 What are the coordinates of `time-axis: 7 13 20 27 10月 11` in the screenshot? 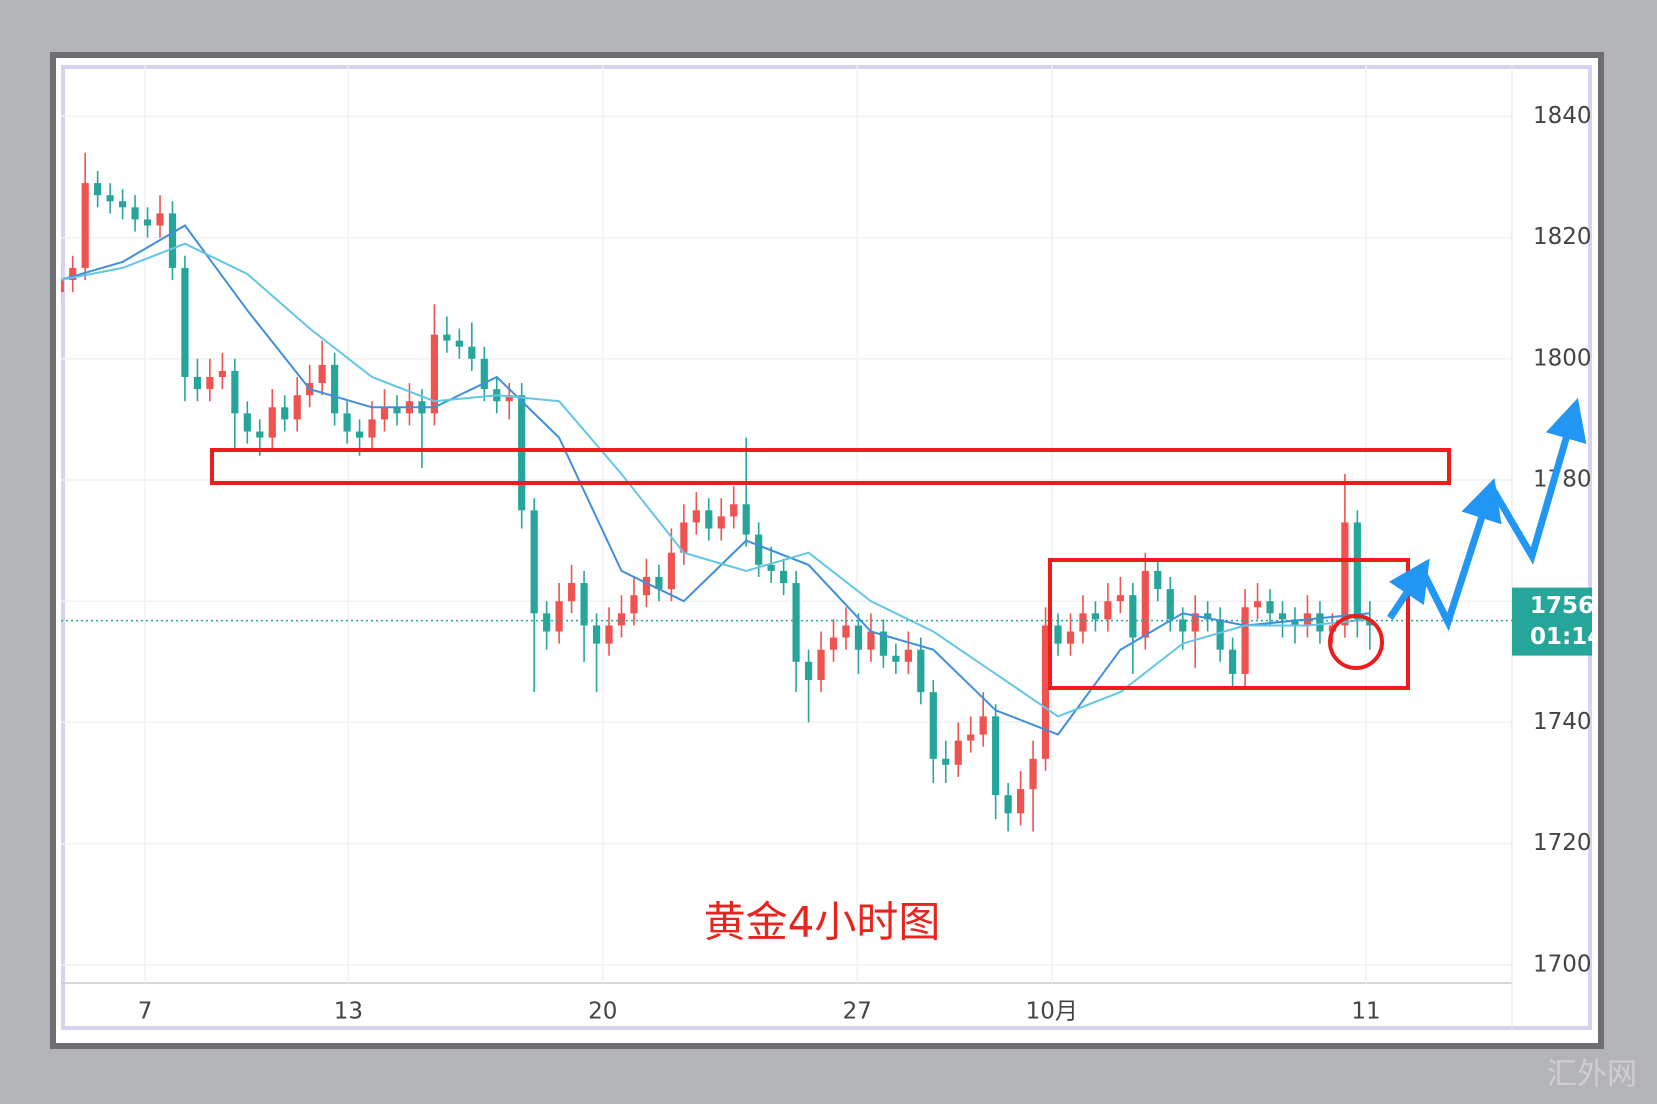 It's located at (759, 1012).